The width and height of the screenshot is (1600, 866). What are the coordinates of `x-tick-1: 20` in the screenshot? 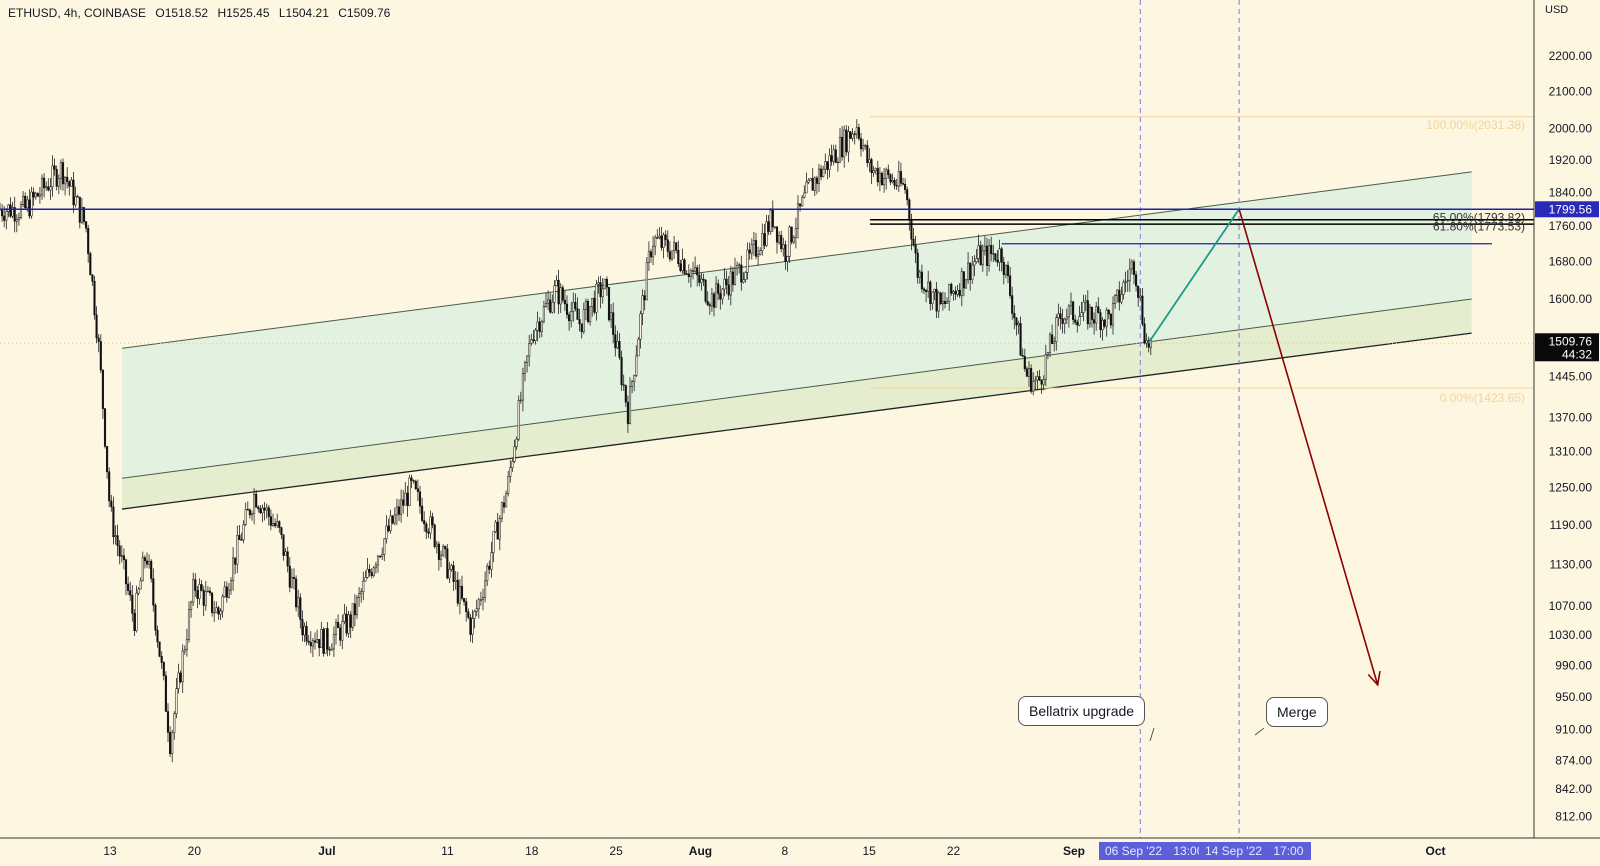 It's located at (195, 851).